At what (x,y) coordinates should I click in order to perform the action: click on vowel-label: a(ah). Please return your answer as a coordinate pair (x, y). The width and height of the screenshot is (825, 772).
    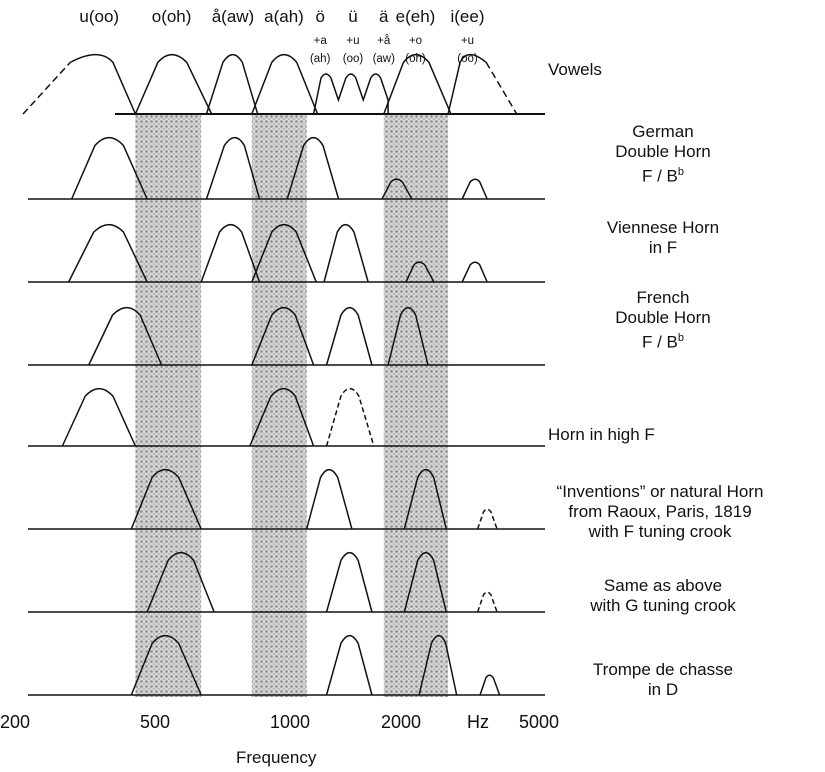
    Looking at the image, I should click on (284, 16).